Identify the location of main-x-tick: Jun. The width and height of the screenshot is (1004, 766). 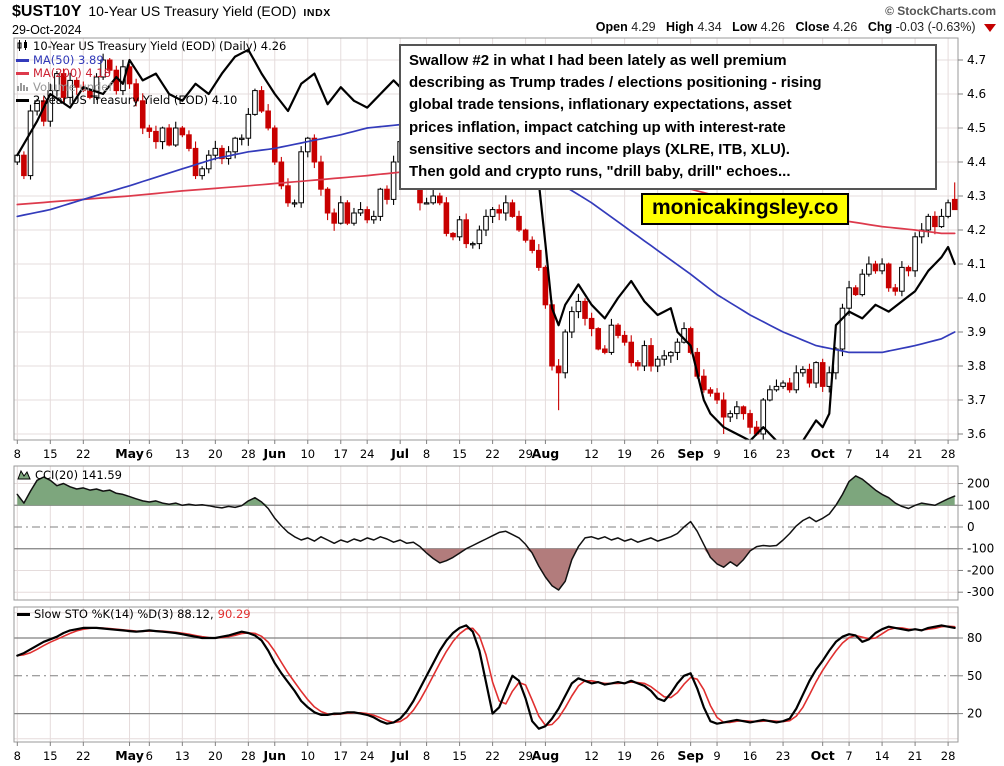
(274, 453).